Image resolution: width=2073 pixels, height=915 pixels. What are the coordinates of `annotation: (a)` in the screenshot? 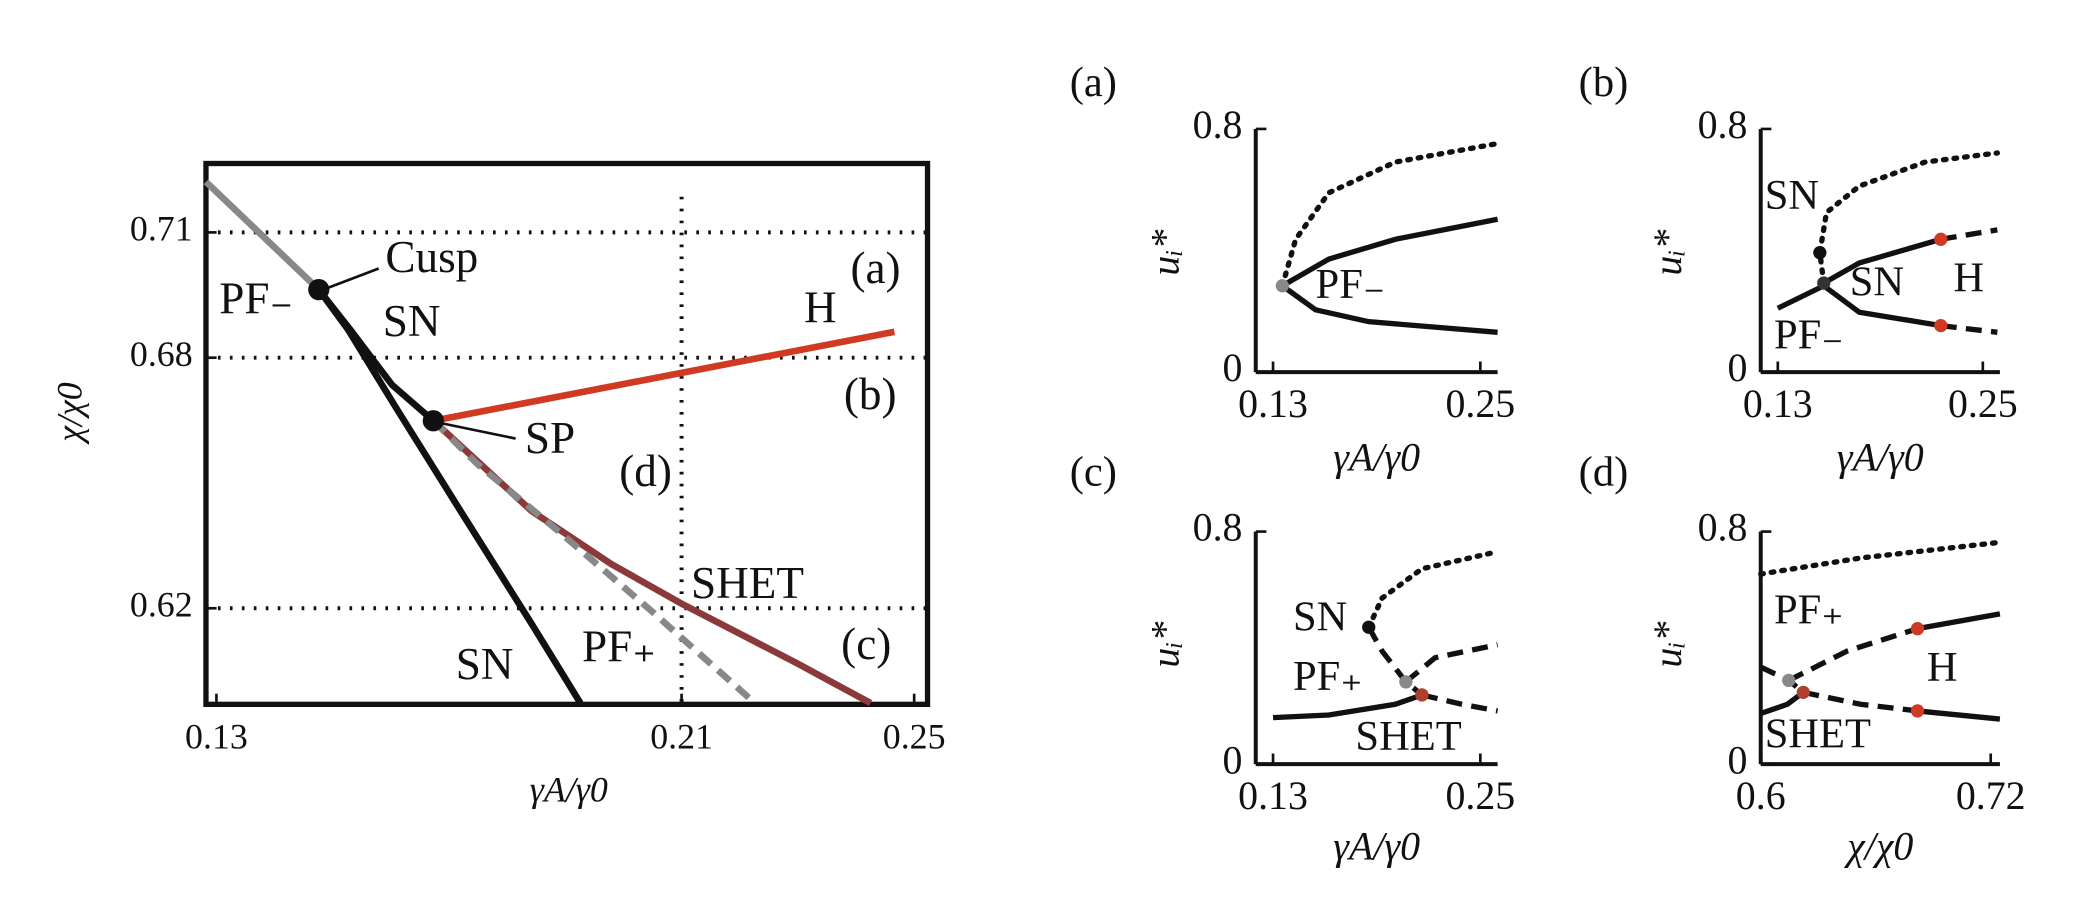 It's located at (875, 268).